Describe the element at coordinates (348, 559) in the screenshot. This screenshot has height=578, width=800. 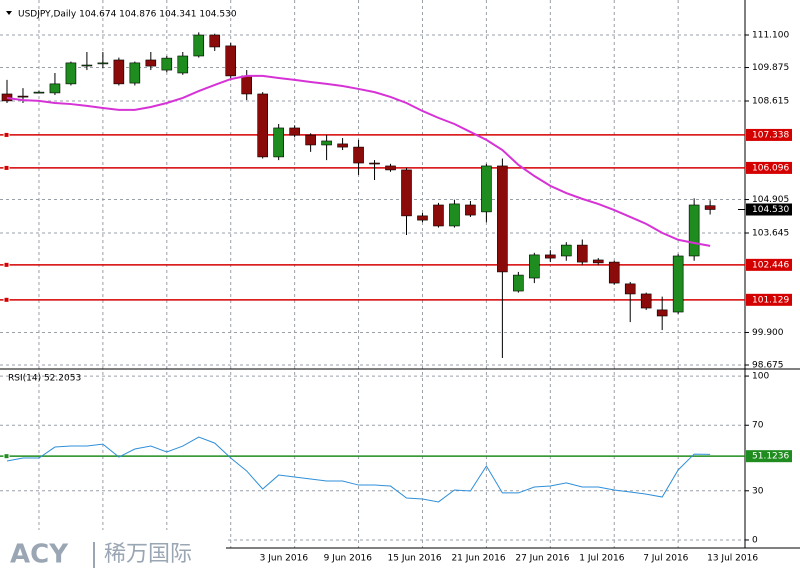
I see `x-tick-label: 9 Jun 2016` at that location.